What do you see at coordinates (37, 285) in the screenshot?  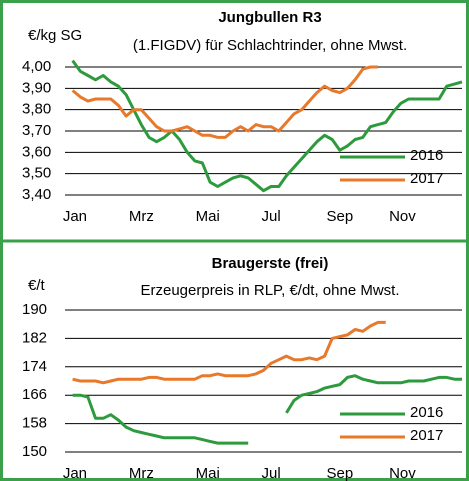 I see `y-axis-unit: €/t` at bounding box center [37, 285].